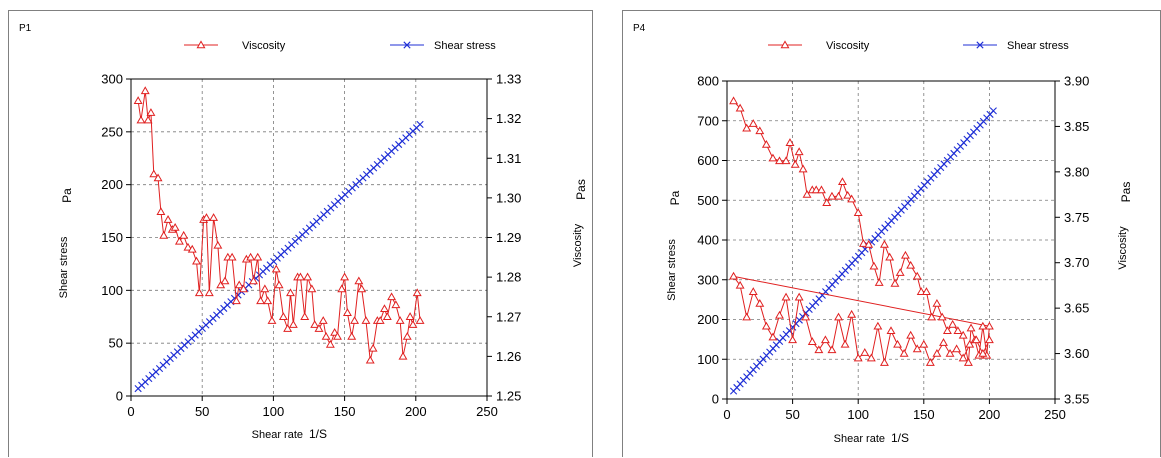 This screenshot has height=458, width=1161. Describe the element at coordinates (578, 245) in the screenshot. I see `y-right-axis-label: Viscosity` at that location.